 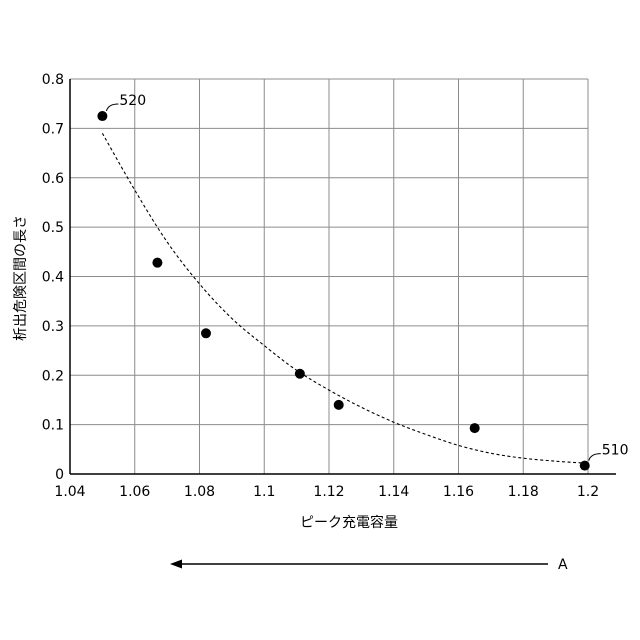 What do you see at coordinates (393, 492) in the screenshot?
I see `x-tick-label: 1.14` at bounding box center [393, 492].